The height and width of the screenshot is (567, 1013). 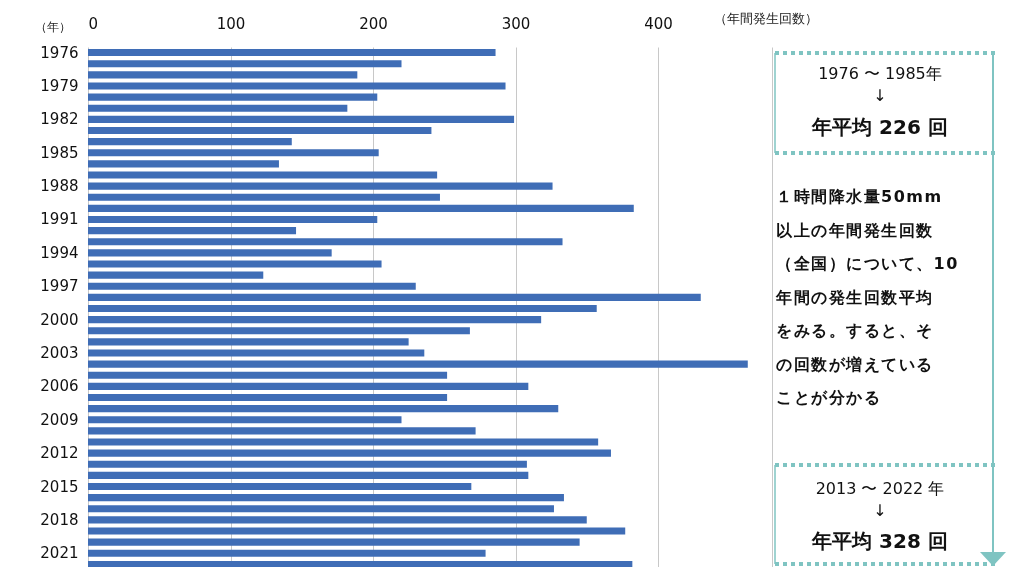 What do you see at coordinates (765, 18) in the screenshot?
I see `x-axis-title: （年間発生回数）` at bounding box center [765, 18].